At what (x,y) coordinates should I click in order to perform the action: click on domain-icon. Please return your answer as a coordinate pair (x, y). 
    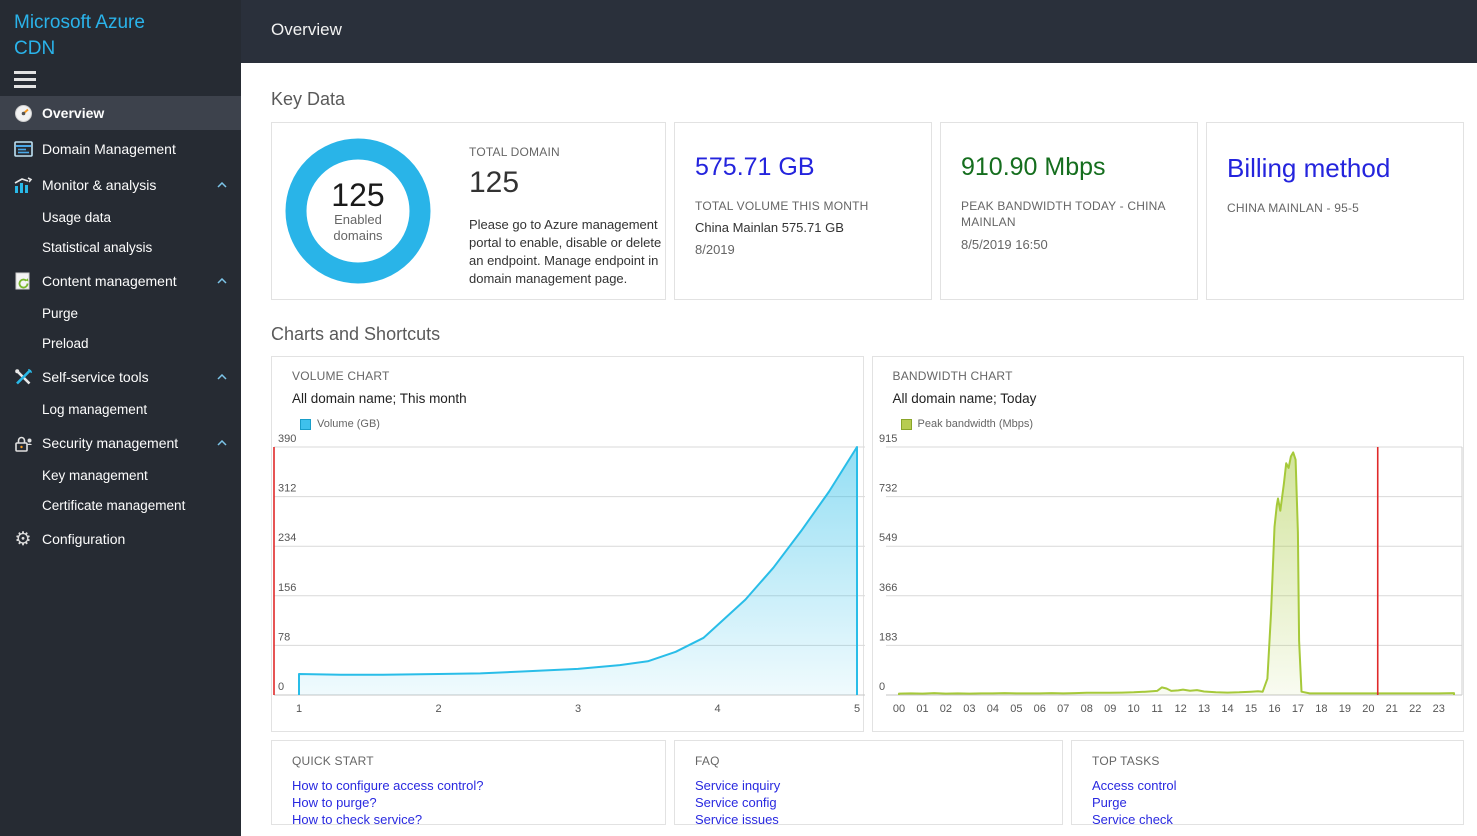
    Looking at the image, I should click on (23, 149).